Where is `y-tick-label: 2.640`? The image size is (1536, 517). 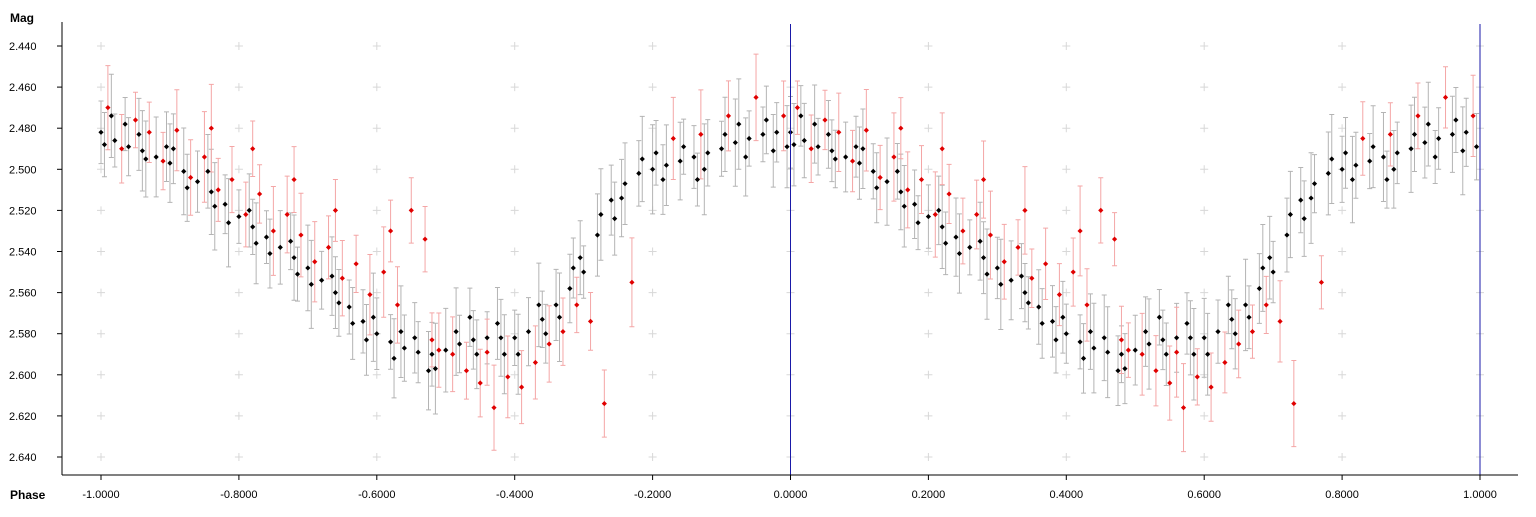
y-tick-label: 2.640 is located at coordinates (23, 458).